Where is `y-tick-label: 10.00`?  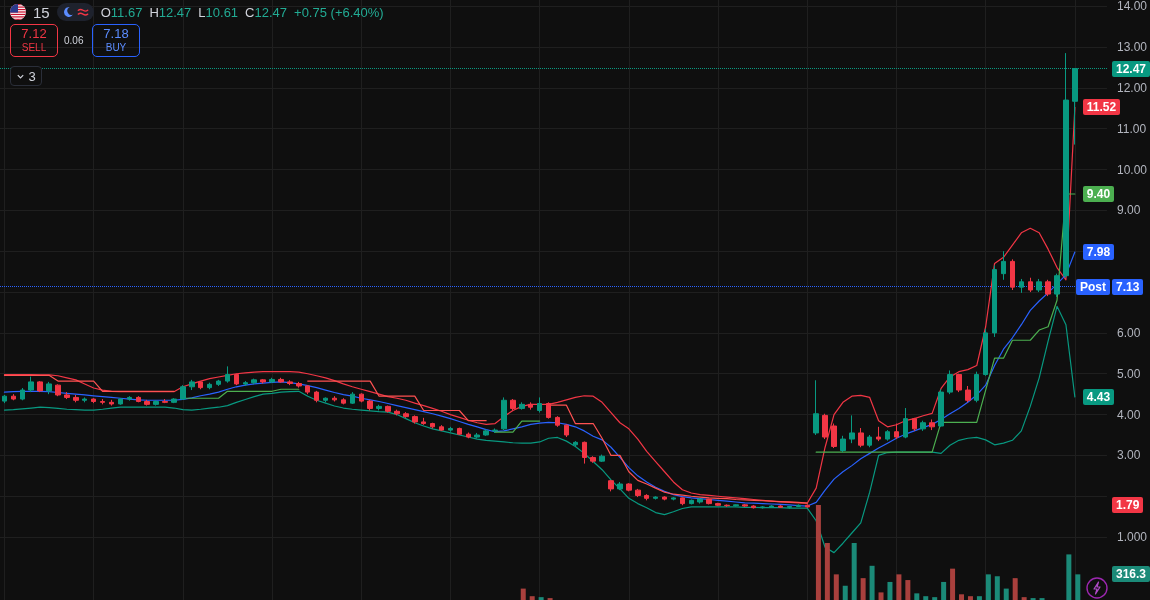 y-tick-label: 10.00 is located at coordinates (1132, 169).